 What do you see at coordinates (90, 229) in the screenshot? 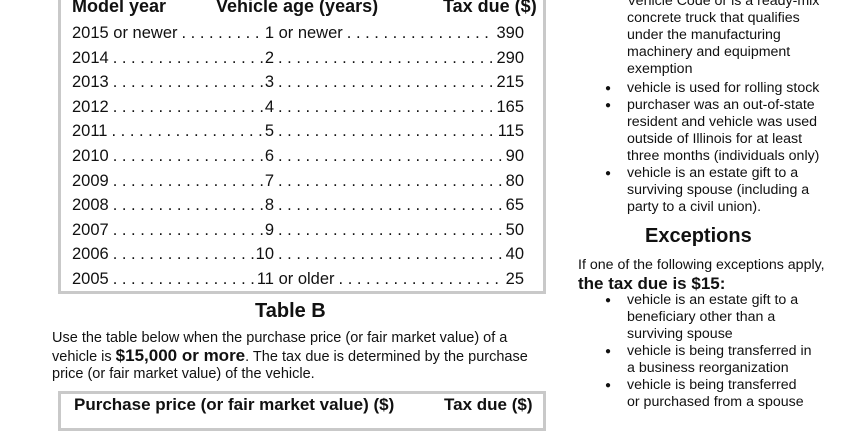
I see `model-year-cell: 2007` at bounding box center [90, 229].